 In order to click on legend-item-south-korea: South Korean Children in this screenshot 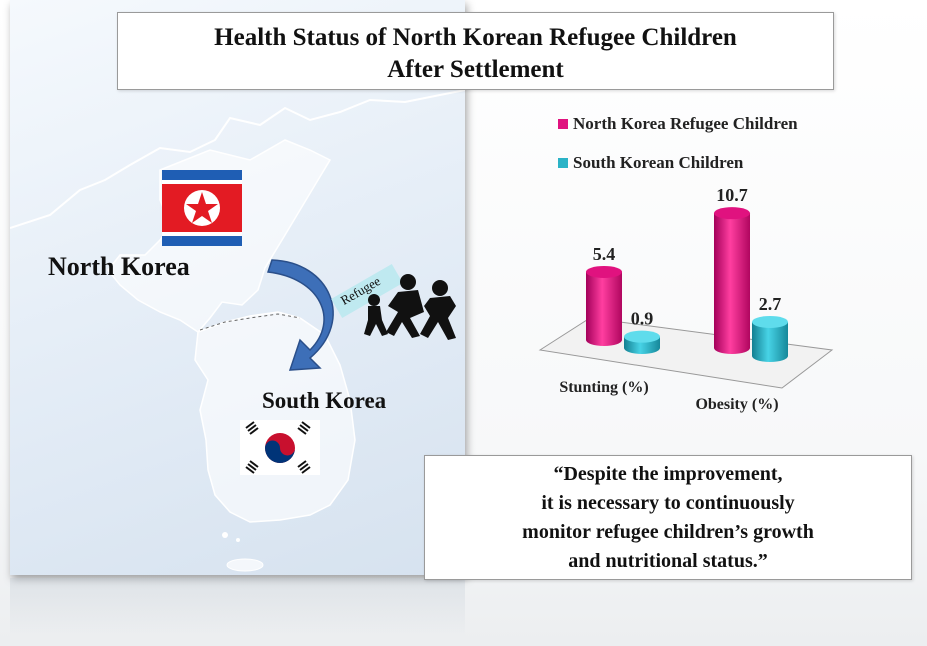, I will do `click(650, 163)`.